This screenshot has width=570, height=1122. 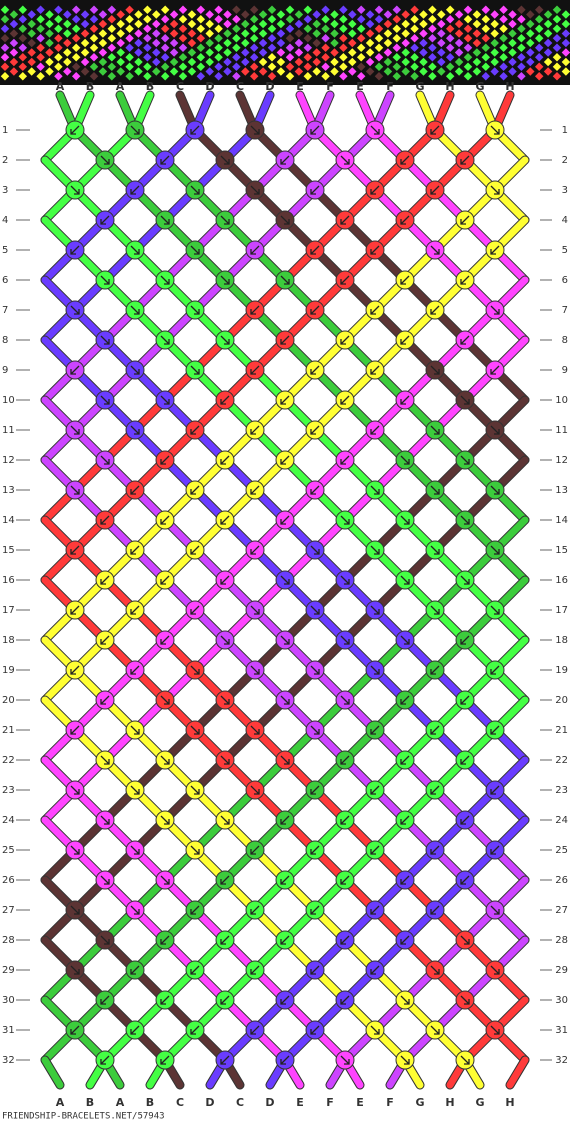 I want to click on top-label: G, so click(x=479, y=86).